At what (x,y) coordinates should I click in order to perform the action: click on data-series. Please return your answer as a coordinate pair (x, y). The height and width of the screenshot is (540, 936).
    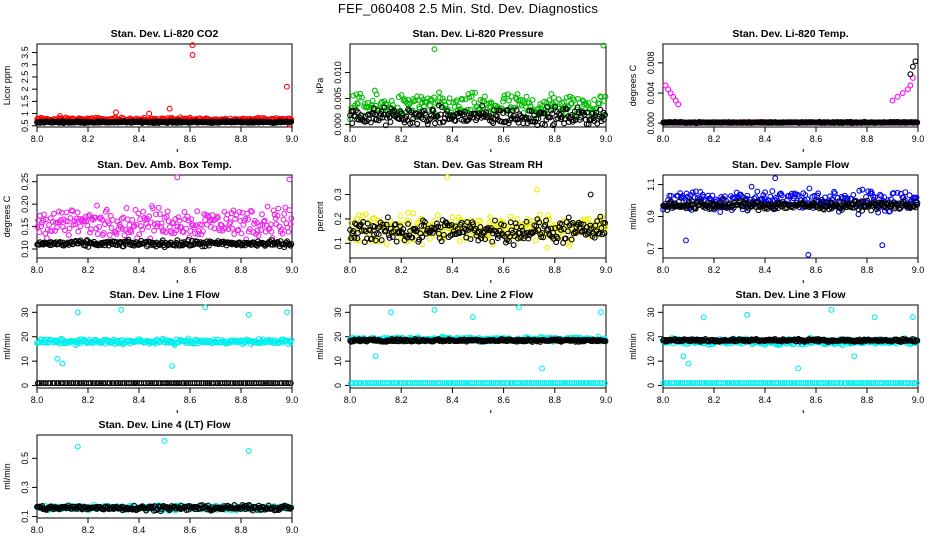
    Looking at the image, I should click on (164, 243).